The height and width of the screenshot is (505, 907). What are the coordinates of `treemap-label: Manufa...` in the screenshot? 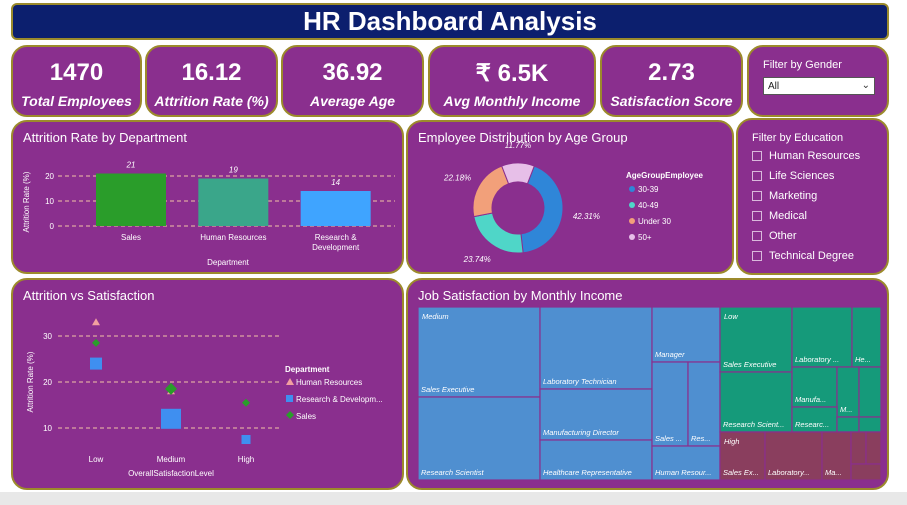 It's located at (810, 399).